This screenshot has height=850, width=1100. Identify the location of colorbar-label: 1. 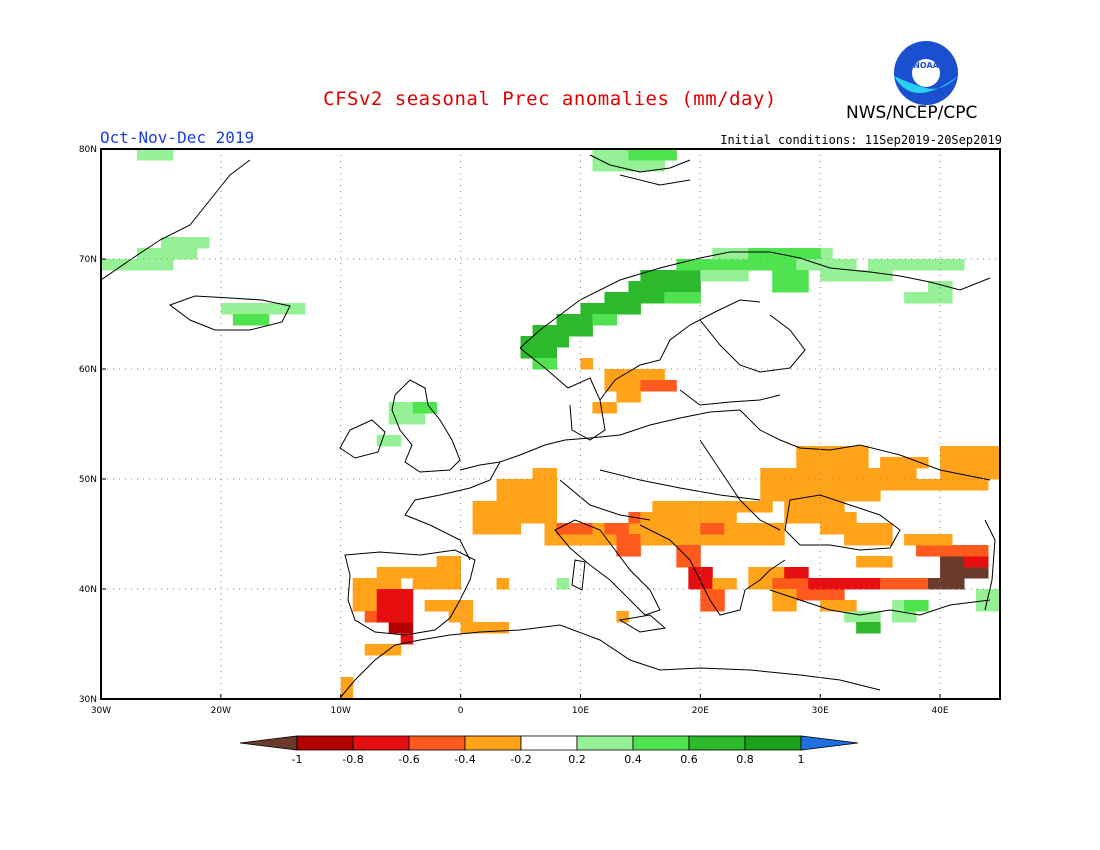
(801, 759).